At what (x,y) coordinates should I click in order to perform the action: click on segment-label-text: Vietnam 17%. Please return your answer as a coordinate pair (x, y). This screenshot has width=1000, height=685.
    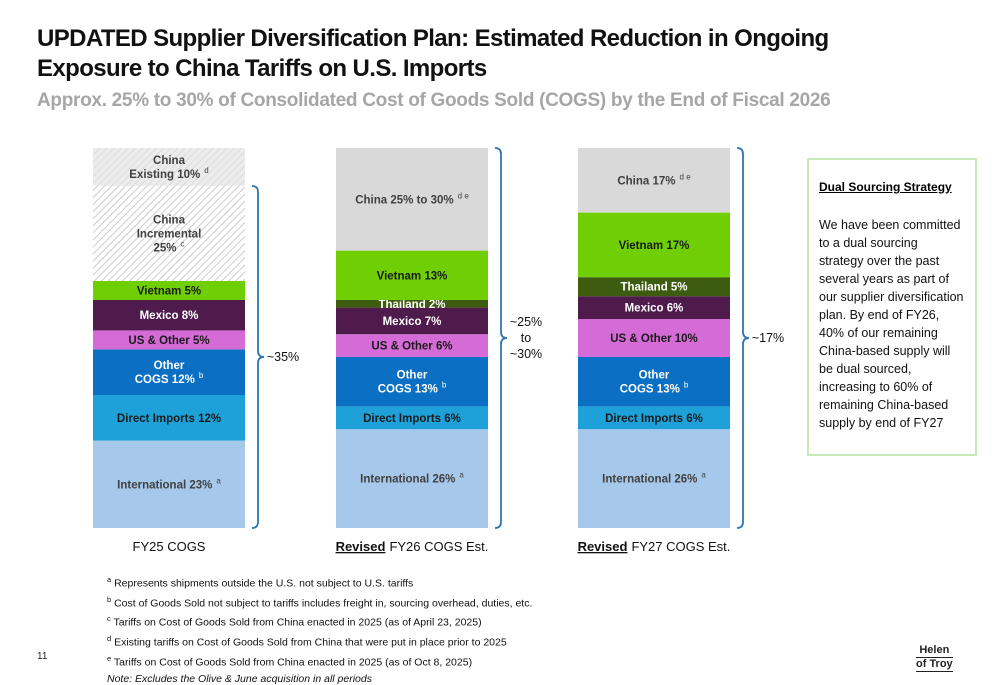
    Looking at the image, I should click on (654, 246).